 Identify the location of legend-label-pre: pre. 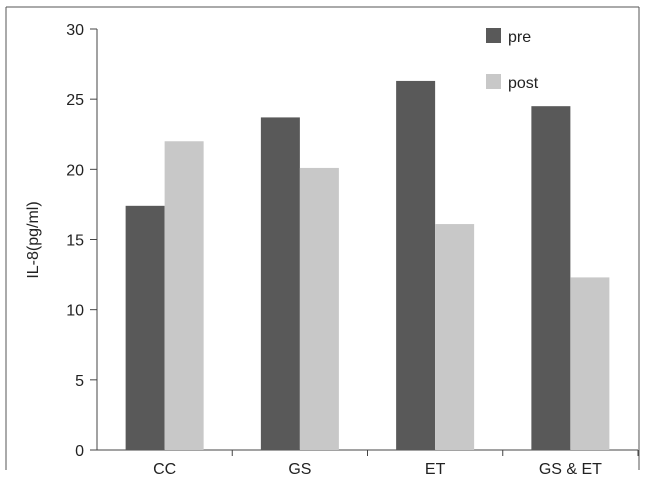
(519, 37).